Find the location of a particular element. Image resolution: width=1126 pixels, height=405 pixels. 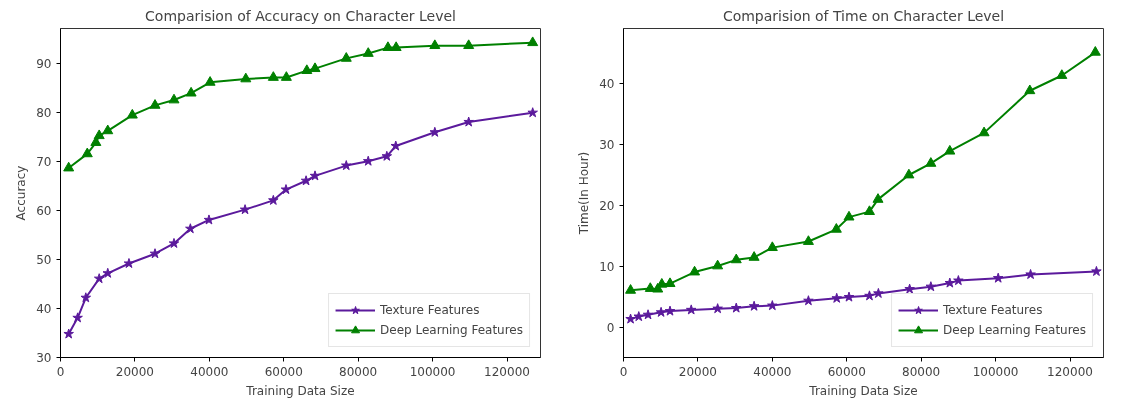

chart-title: Comparision of Accuracy on Character Level is located at coordinates (300, 15).